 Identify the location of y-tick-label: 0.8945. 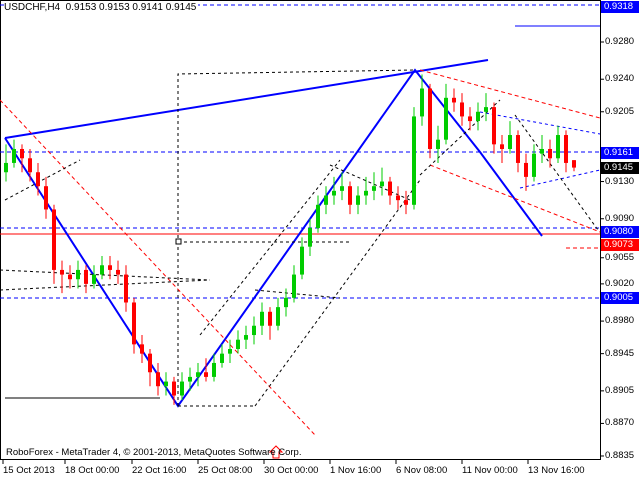
(620, 353).